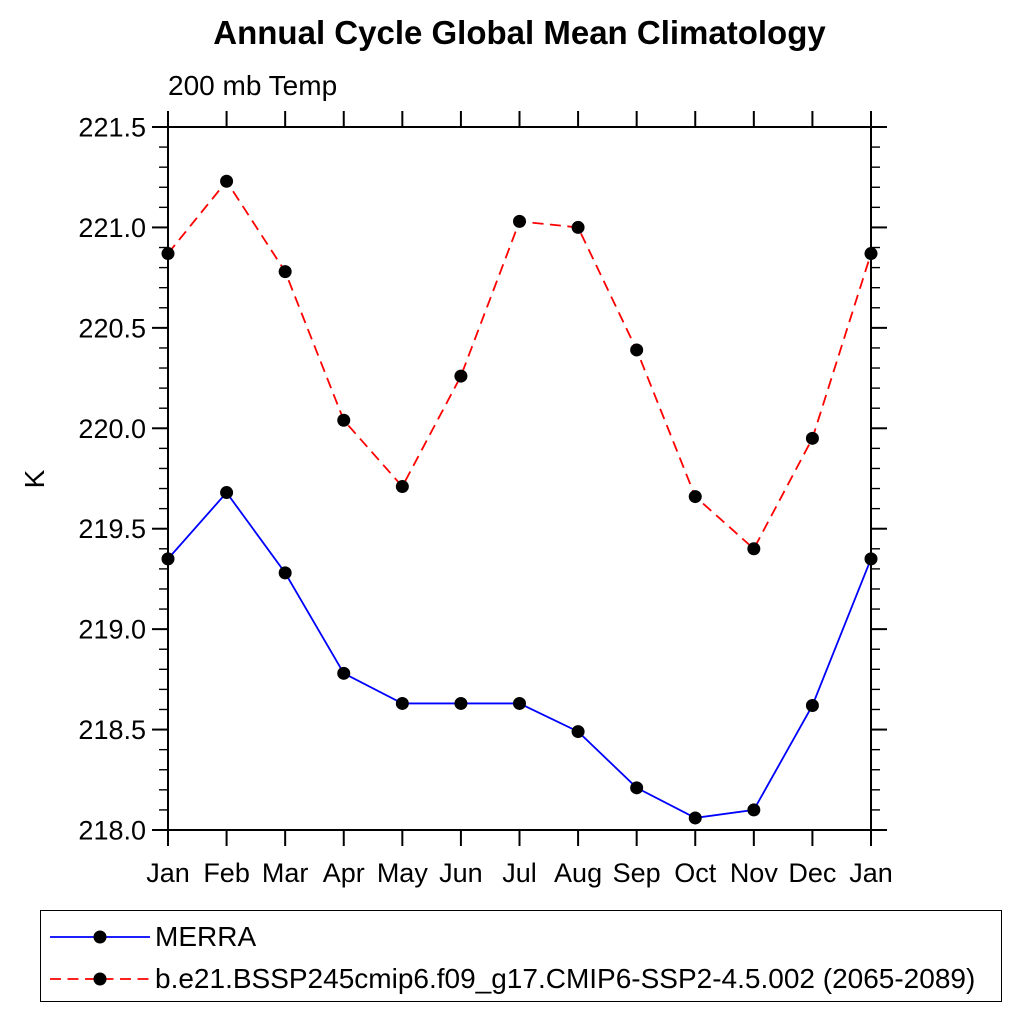  What do you see at coordinates (112, 831) in the screenshot?
I see `y-tick-label: 218.0` at bounding box center [112, 831].